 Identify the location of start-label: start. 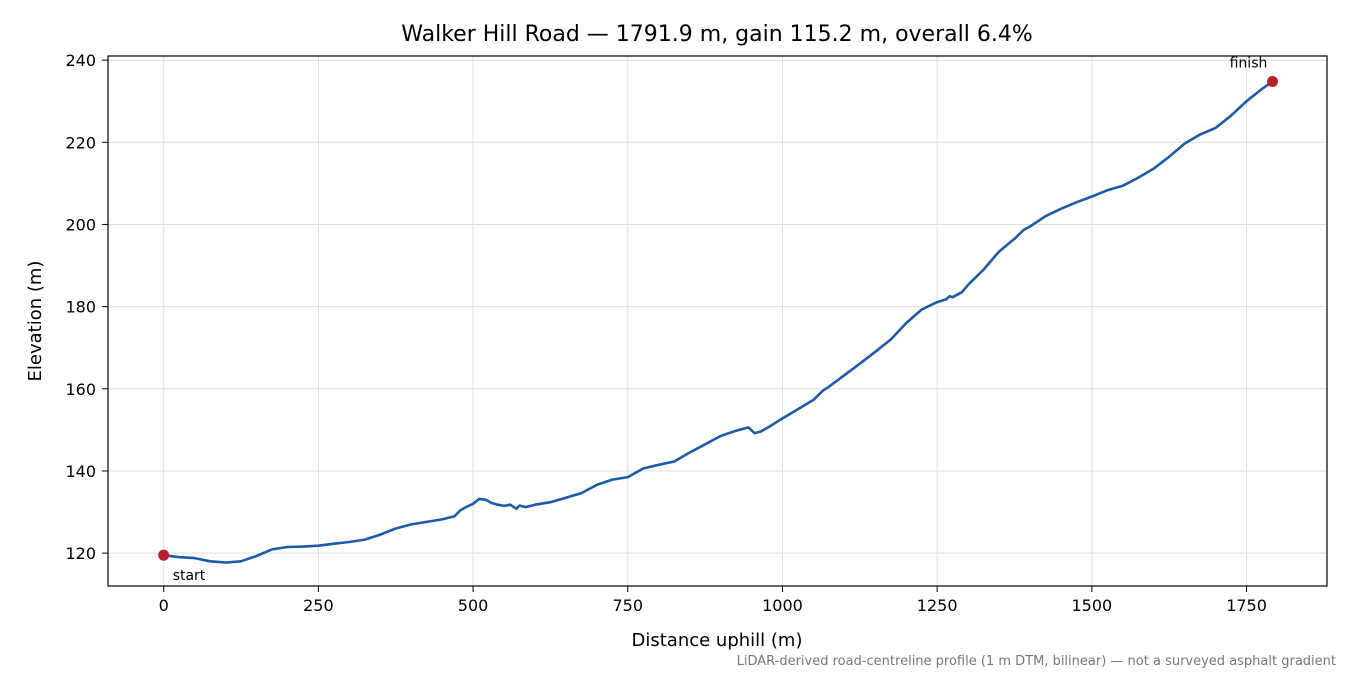
(189, 576).